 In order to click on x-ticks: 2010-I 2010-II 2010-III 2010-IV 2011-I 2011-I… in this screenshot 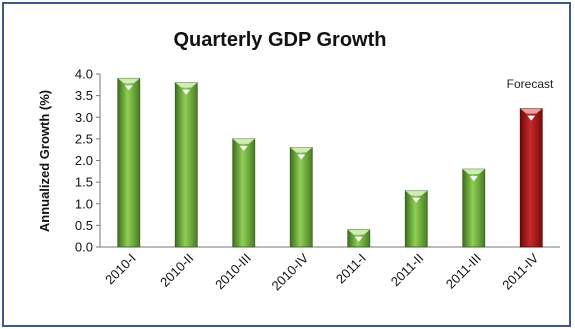, I will do `click(321, 271)`.